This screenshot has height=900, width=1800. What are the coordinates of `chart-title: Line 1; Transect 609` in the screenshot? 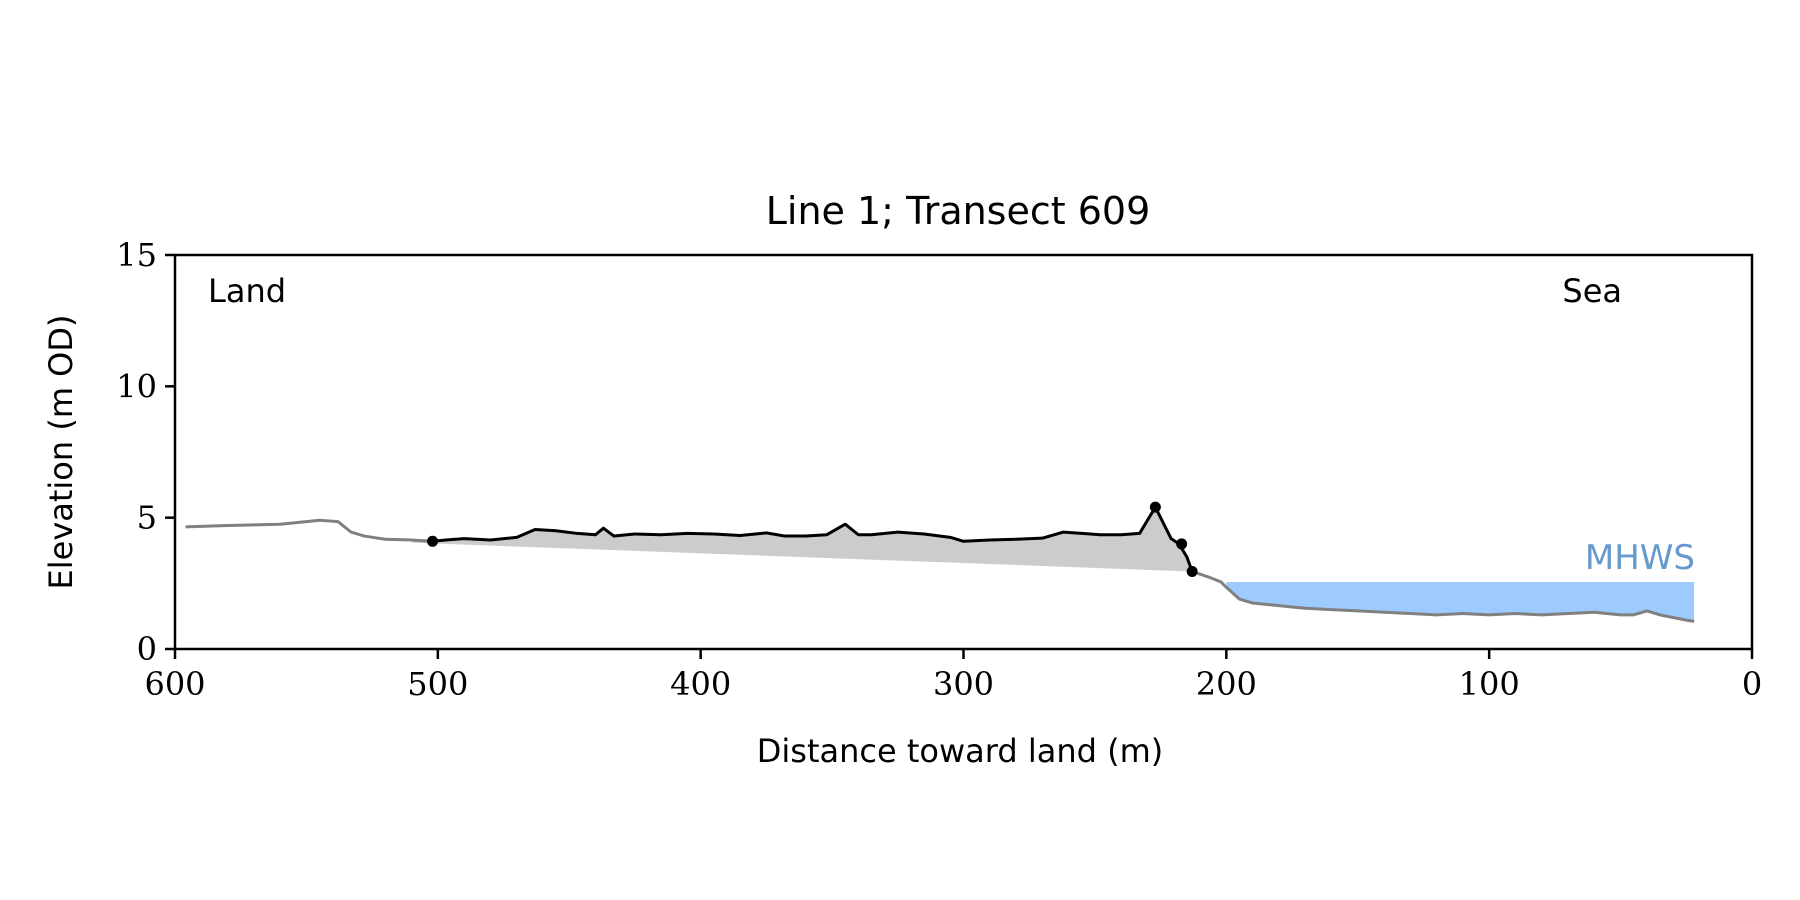 It's located at (958, 211).